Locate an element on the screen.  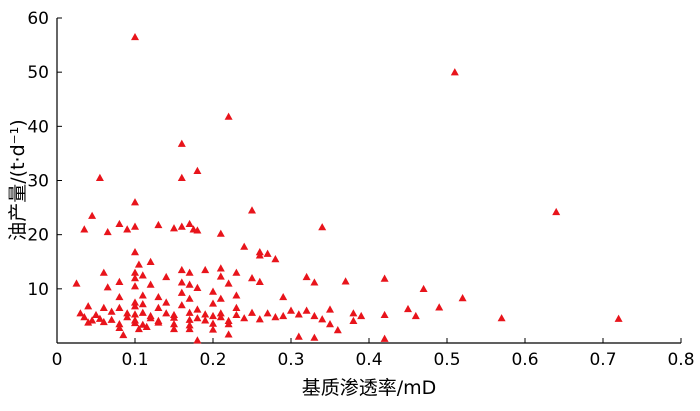
x-tick-label: 0 is located at coordinates (57, 360).